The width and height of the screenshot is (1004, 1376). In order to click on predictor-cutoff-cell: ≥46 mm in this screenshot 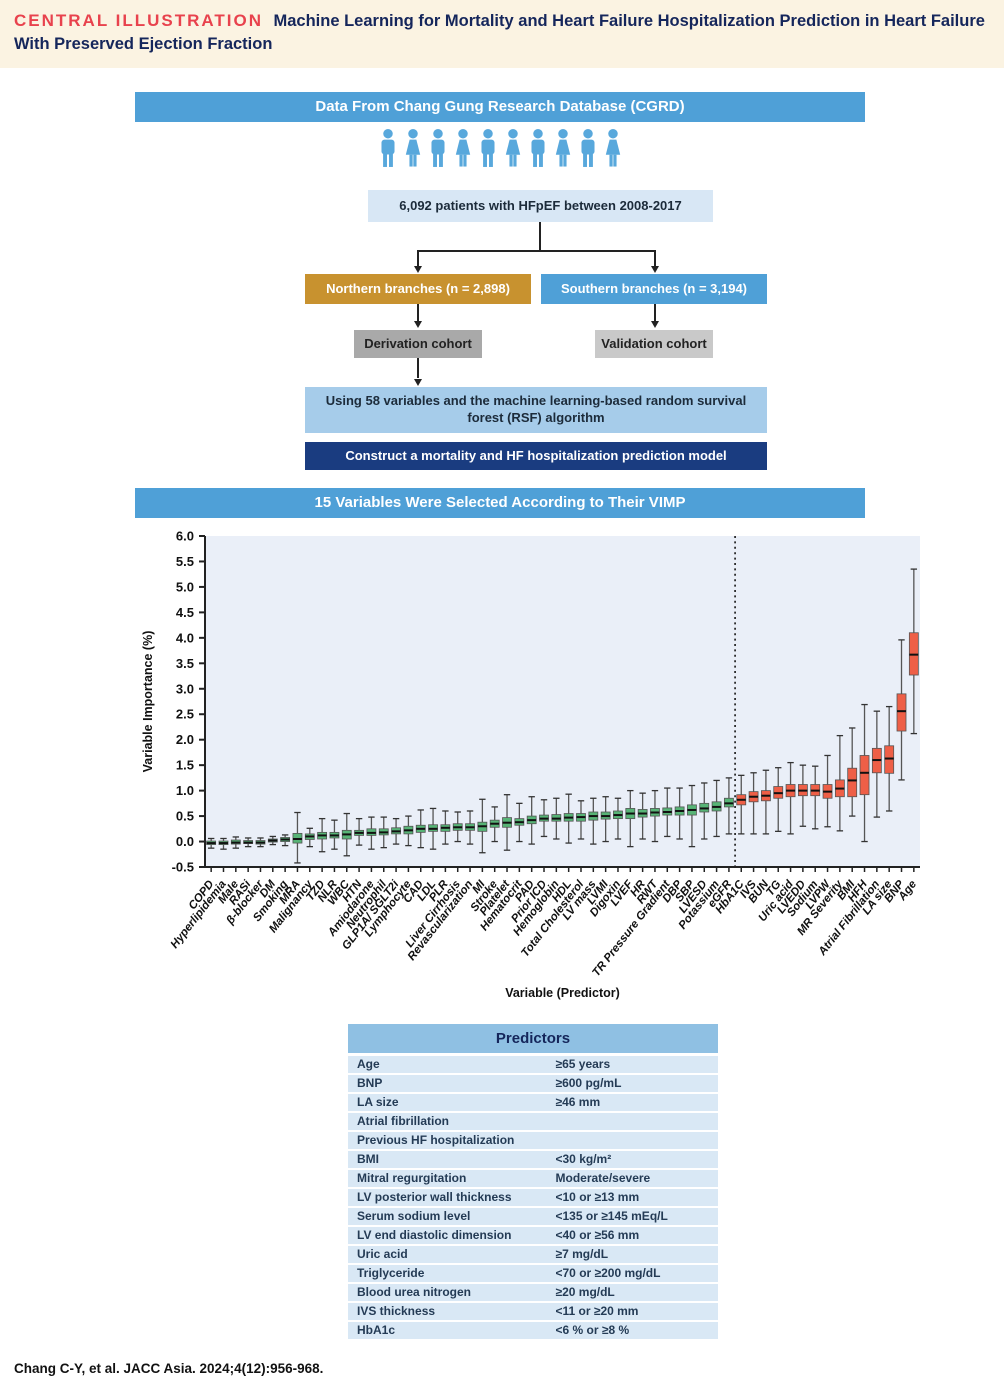, I will do `click(578, 1102)`.